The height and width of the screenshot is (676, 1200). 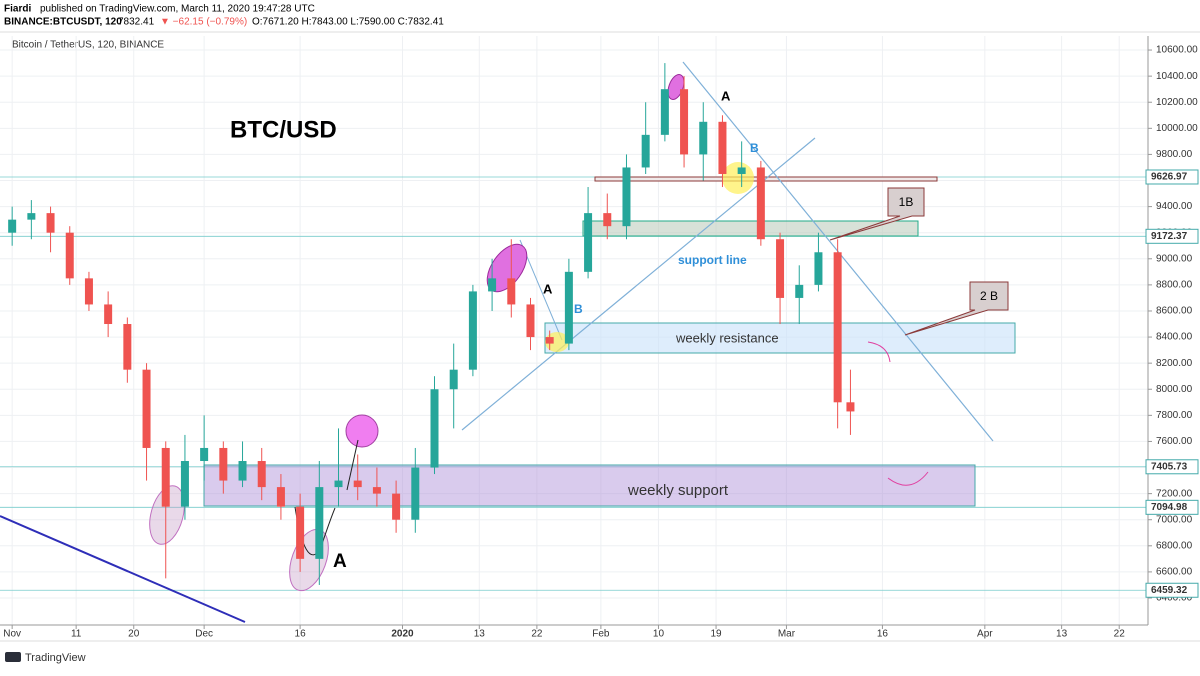 I want to click on y-tick-label: 6800.00, so click(x=1174, y=545).